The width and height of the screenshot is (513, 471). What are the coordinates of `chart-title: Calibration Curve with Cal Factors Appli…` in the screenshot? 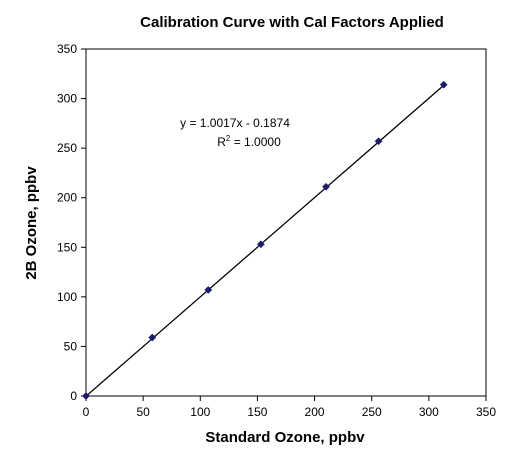 It's located at (292, 22).